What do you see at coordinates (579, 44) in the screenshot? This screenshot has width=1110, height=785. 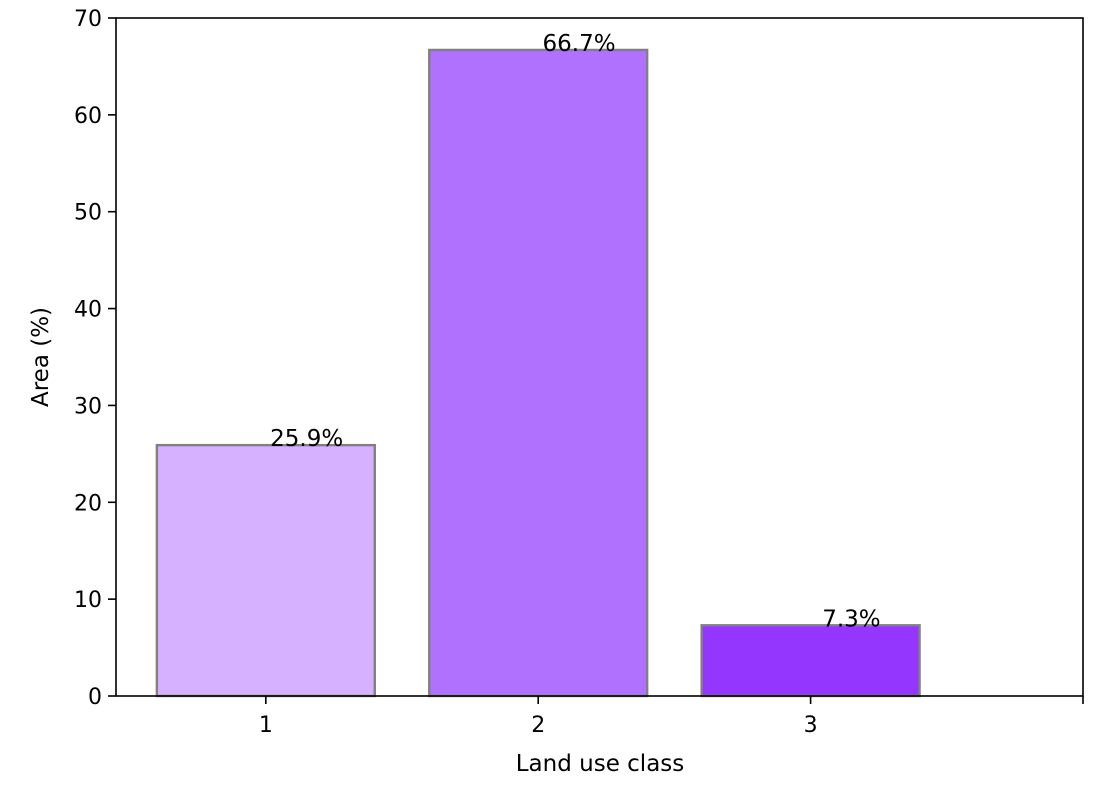 I see `bar-value-label-2: 66.7%` at bounding box center [579, 44].